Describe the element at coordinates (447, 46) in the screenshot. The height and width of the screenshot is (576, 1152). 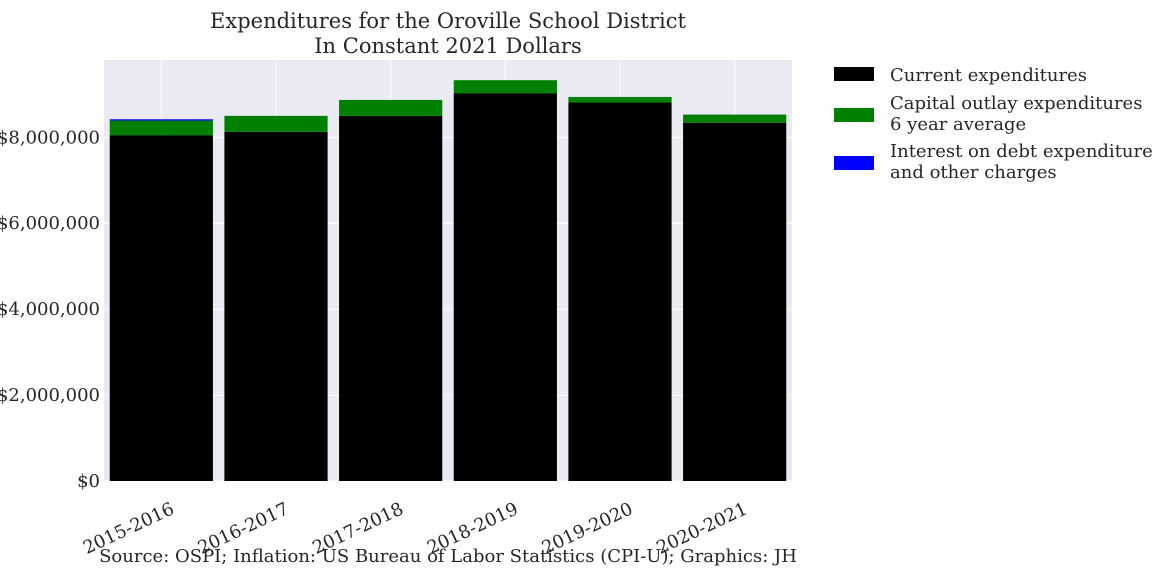
I see `chart-subtitle: In Constant 2021 Dollars` at that location.